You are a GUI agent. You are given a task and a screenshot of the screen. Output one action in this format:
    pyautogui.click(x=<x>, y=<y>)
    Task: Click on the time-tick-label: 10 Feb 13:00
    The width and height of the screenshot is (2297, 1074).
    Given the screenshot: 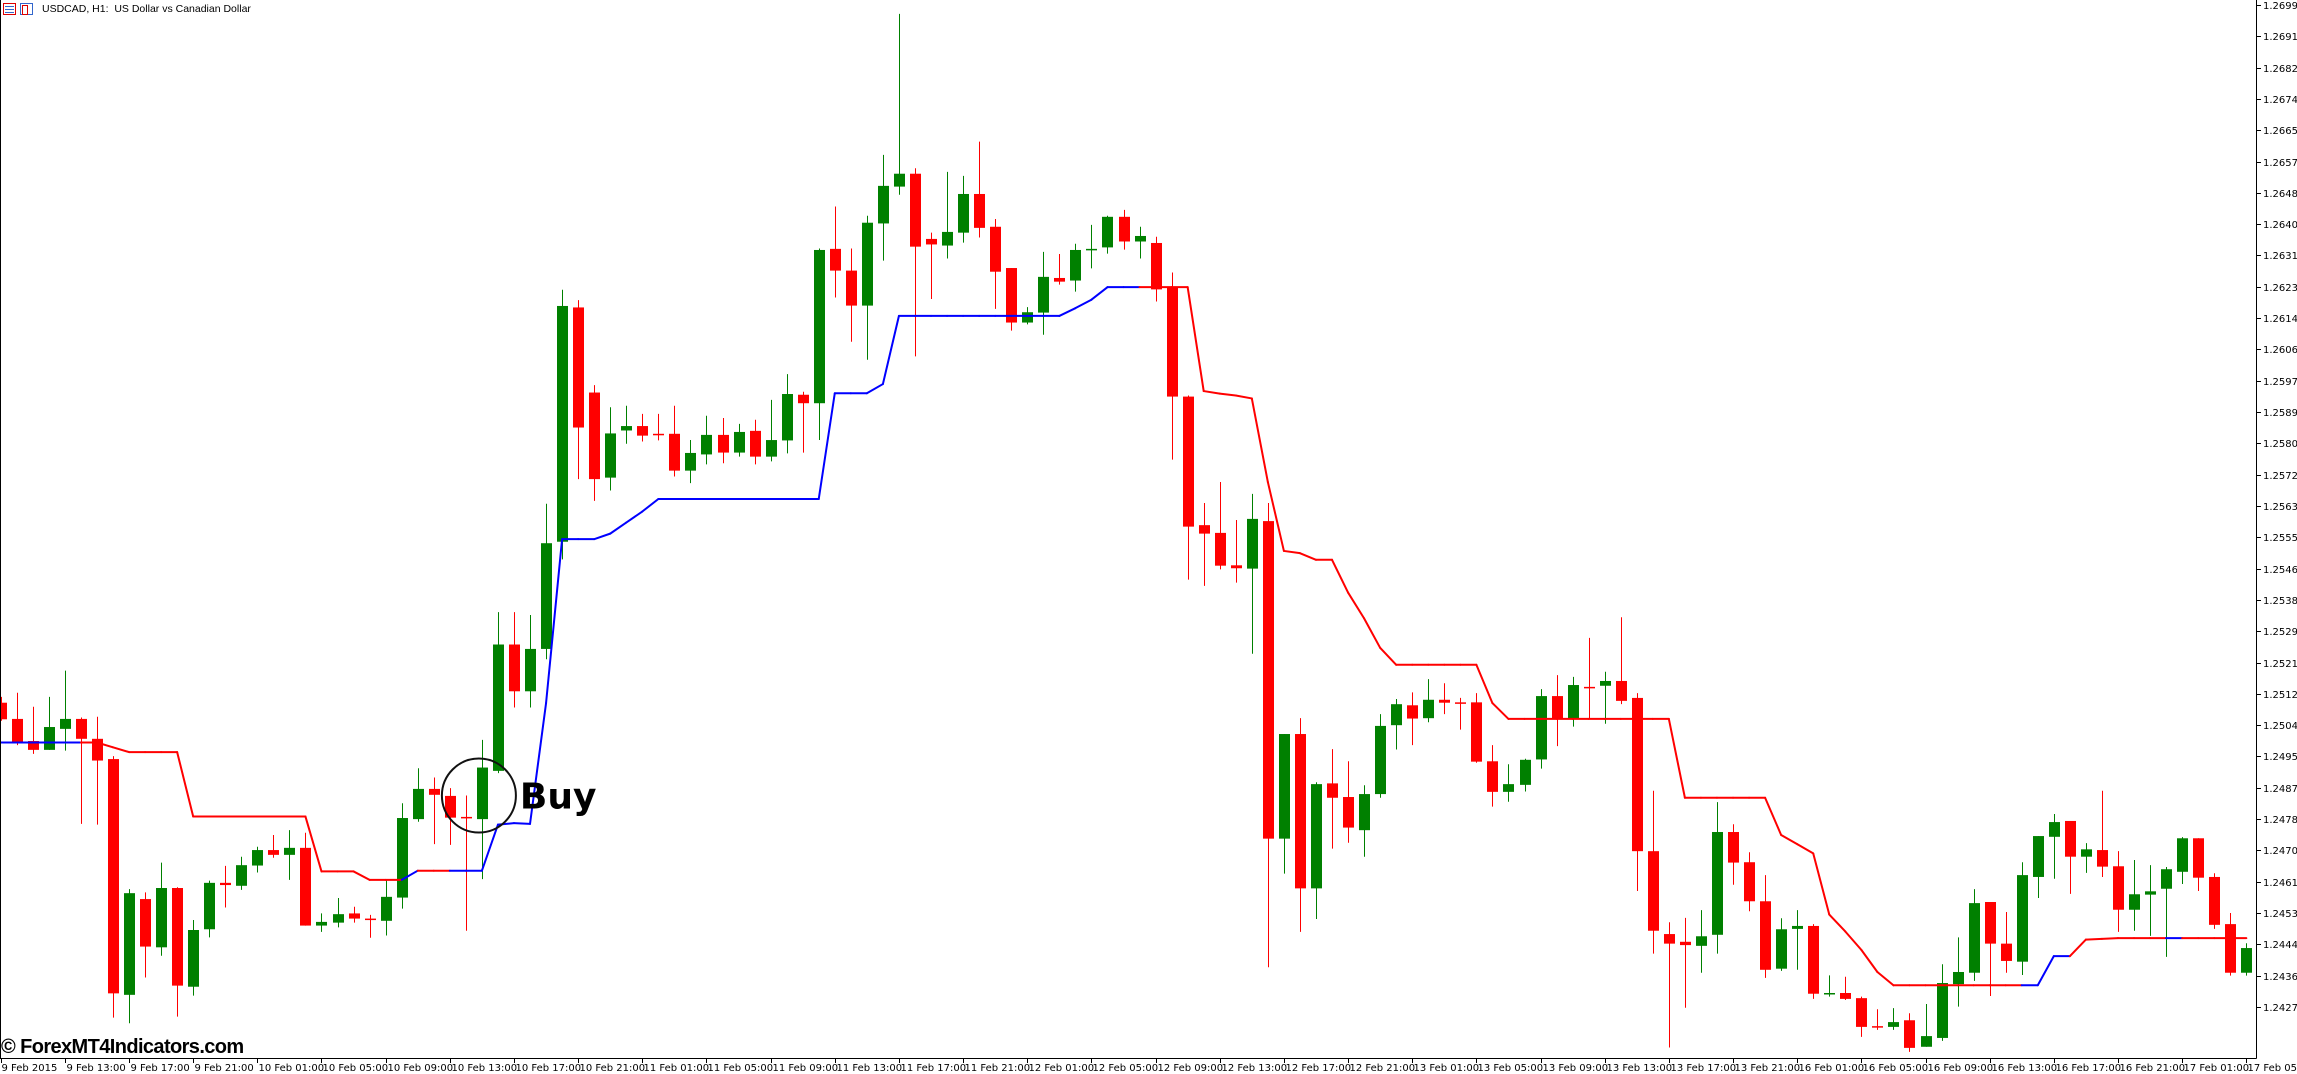 What is the action you would take?
    pyautogui.click(x=485, y=1068)
    